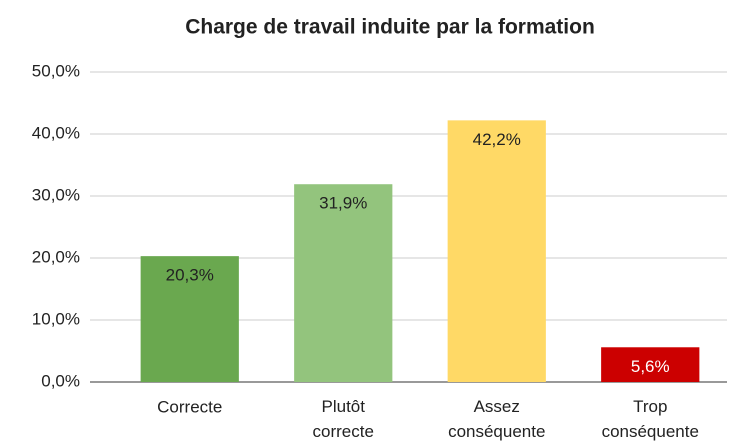 The width and height of the screenshot is (740, 446). Describe the element at coordinates (650, 419) in the screenshot. I see `x-tick-label: Trop conséquente` at that location.